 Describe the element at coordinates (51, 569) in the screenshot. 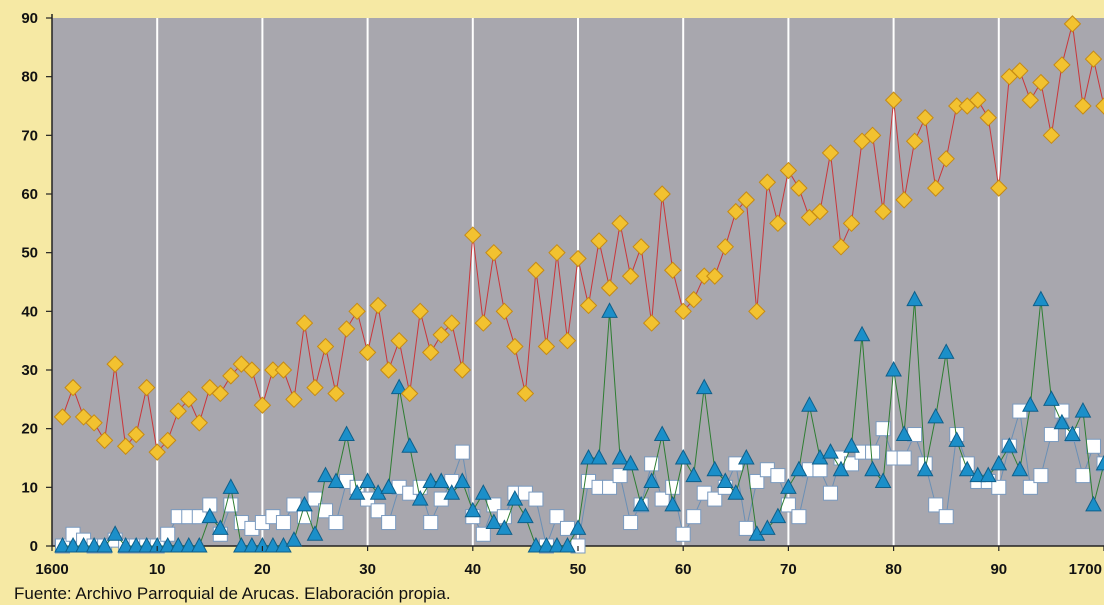

I see `x-tick-label: 1600` at that location.